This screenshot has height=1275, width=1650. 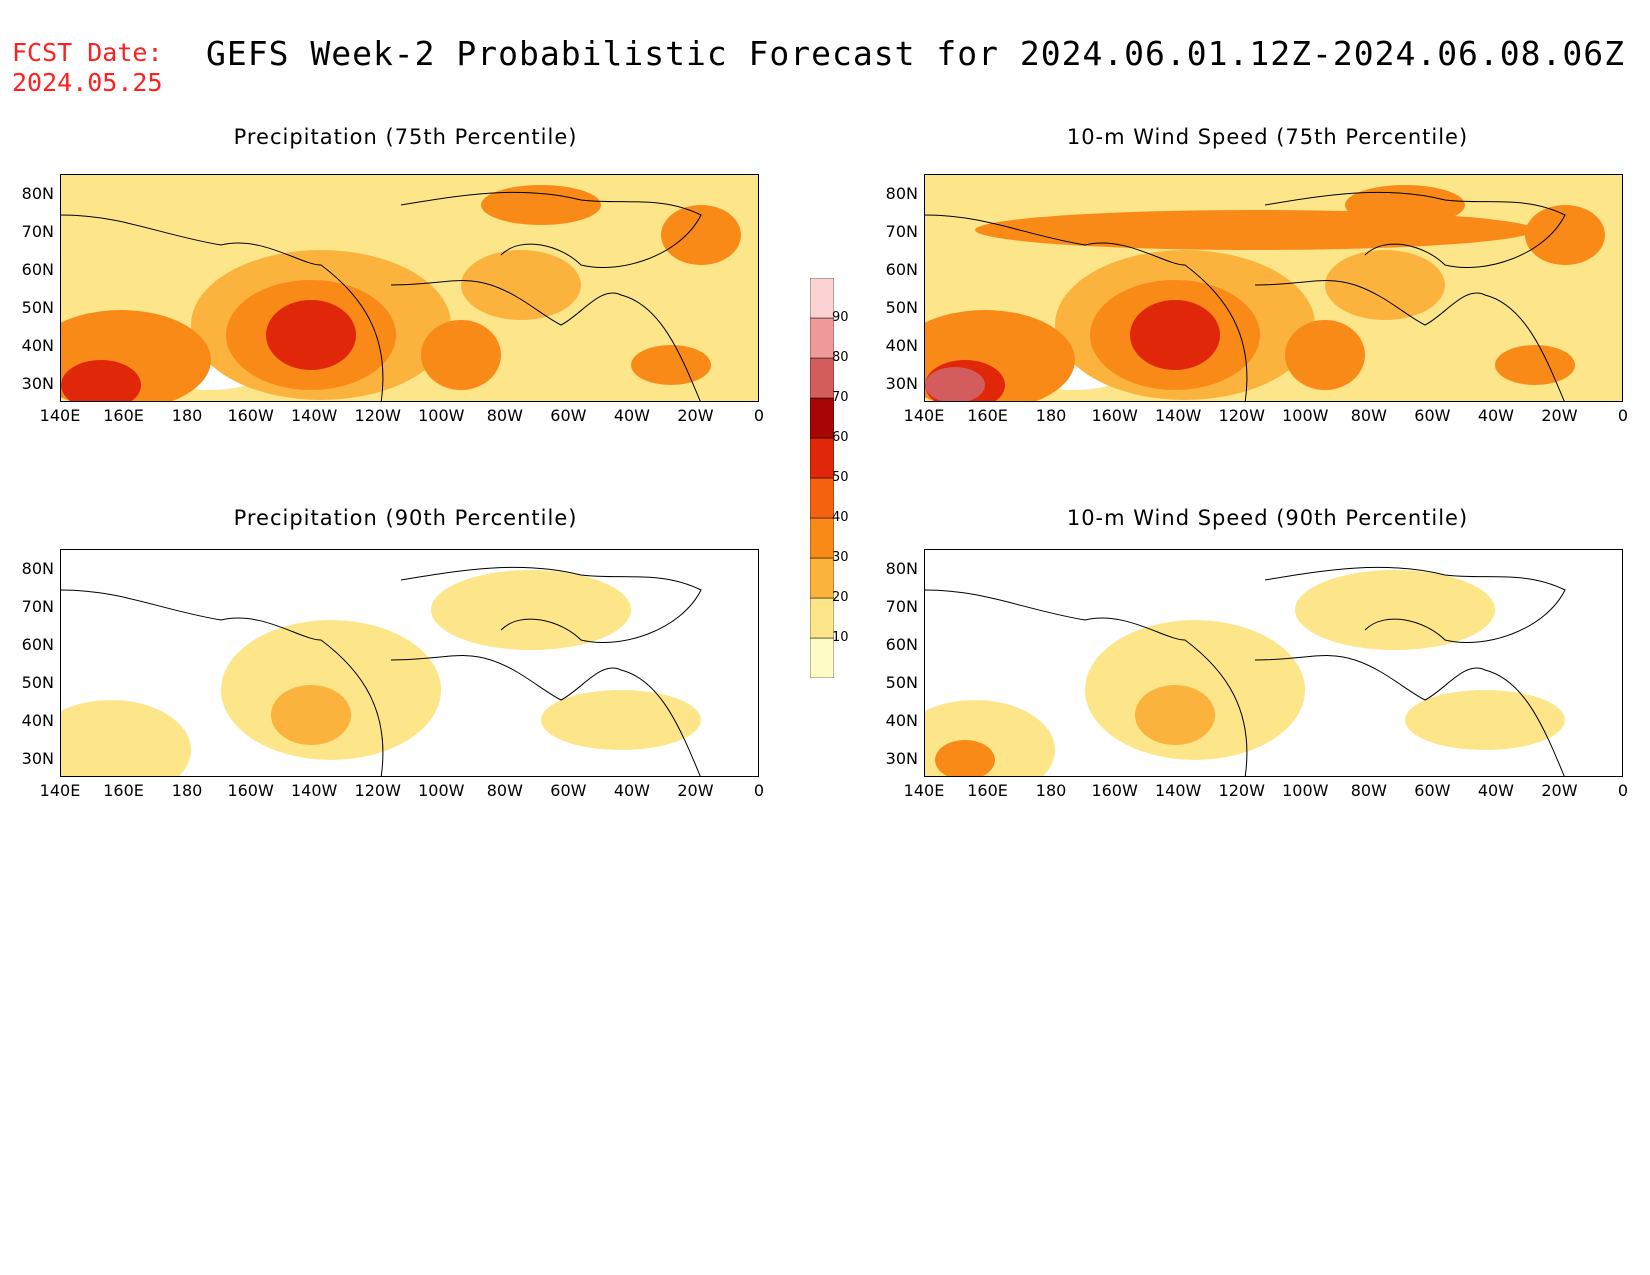 I want to click on colorbar-level-label: 10, so click(x=840, y=637).